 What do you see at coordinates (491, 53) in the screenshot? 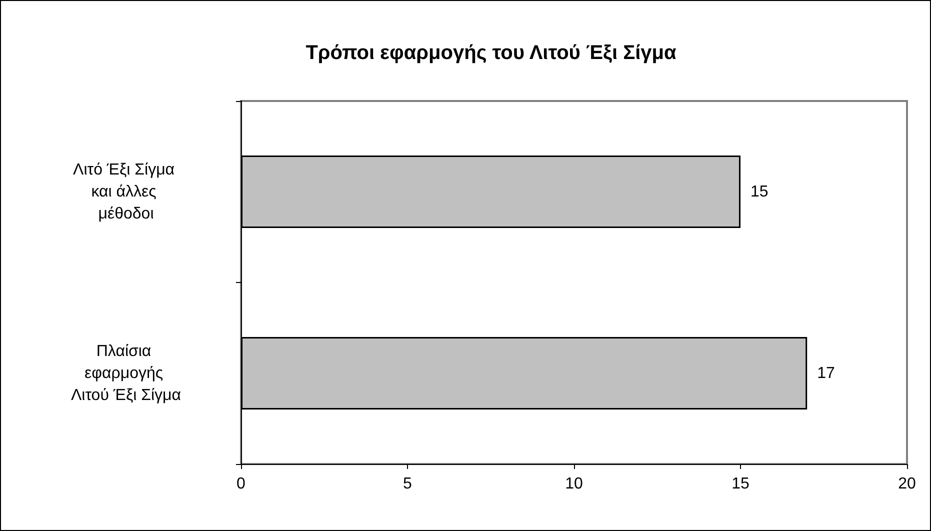
I see `chart-title: Τρόποι εφαρμογής του Λιτού Έξι Σίγμα` at bounding box center [491, 53].